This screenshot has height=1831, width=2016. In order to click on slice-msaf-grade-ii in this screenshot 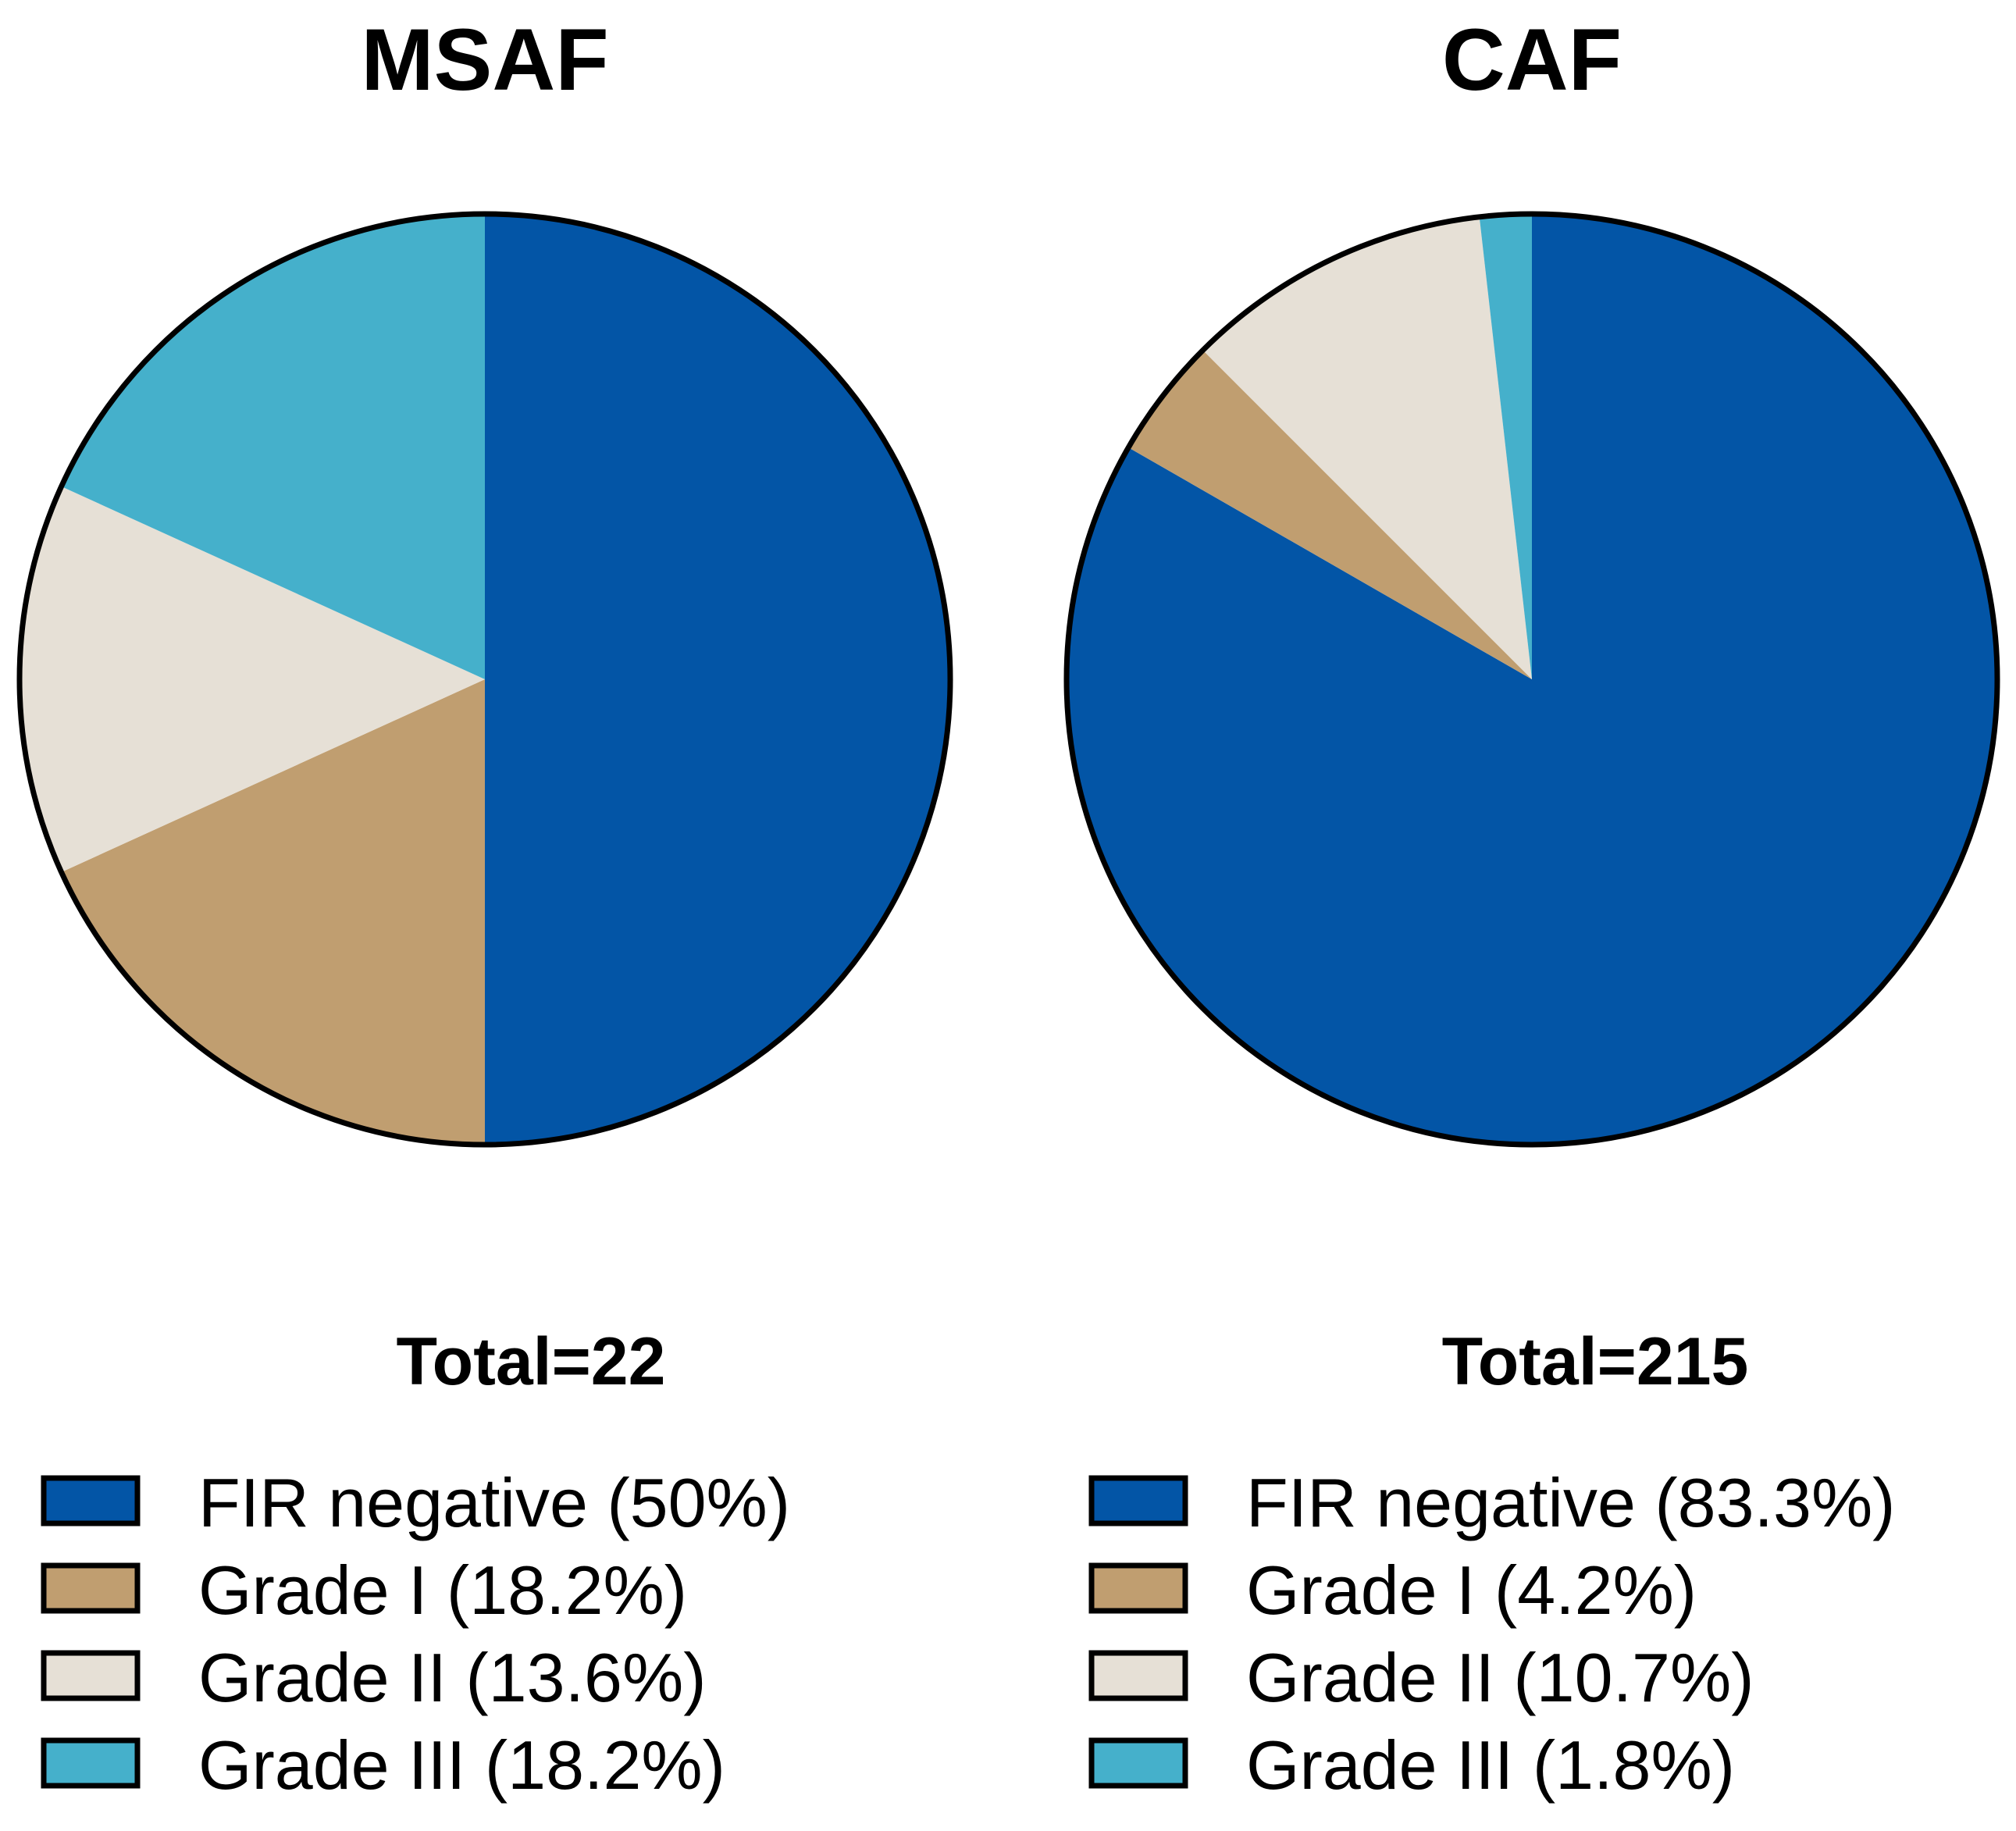, I will do `click(252, 679)`.